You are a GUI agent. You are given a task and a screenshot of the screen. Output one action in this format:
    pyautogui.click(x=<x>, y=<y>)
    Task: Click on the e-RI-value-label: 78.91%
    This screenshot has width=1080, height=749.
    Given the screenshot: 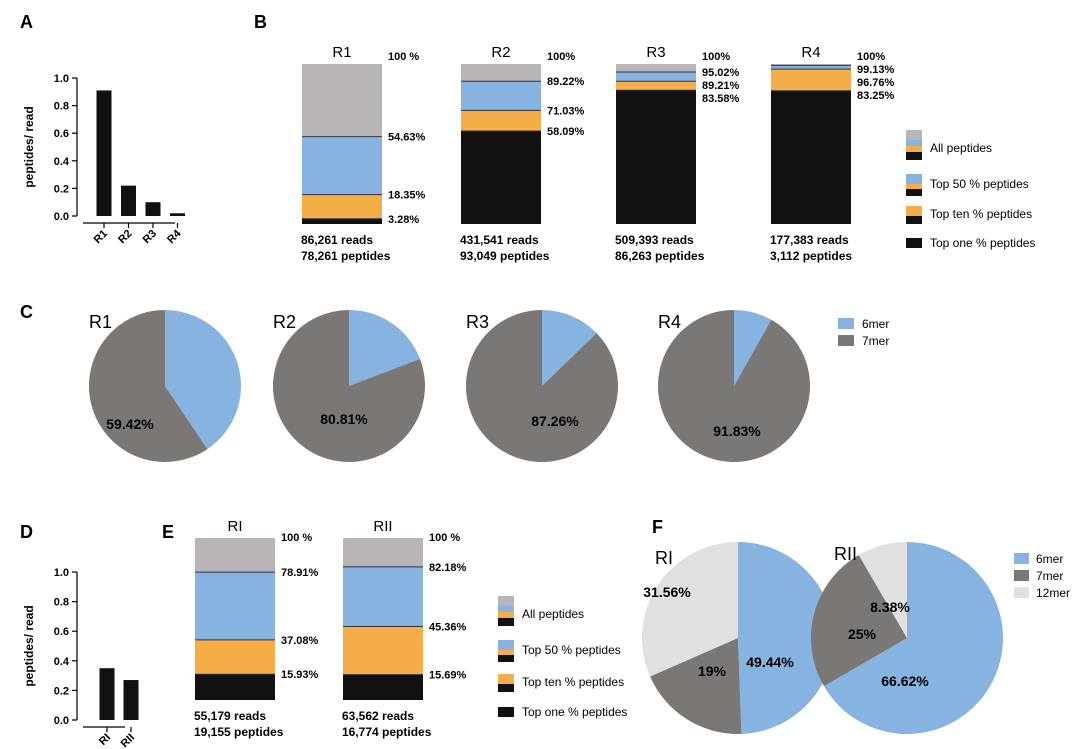 What is the action you would take?
    pyautogui.click(x=300, y=573)
    